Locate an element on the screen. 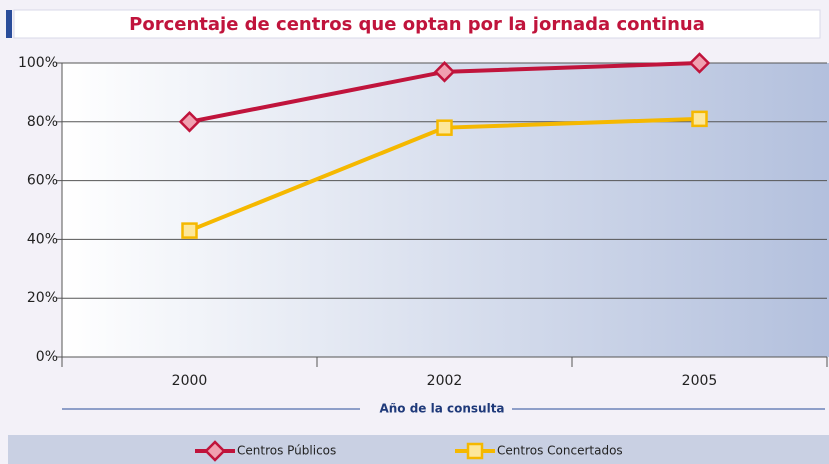 The image size is (829, 464). legend-box is located at coordinates (418, 449).